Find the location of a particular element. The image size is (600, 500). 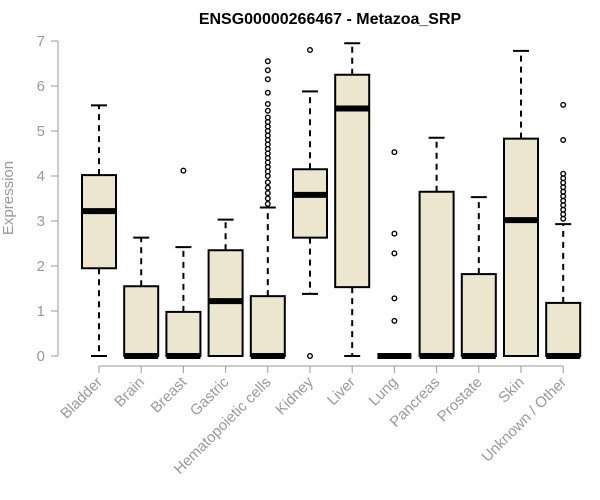

x-tick-label: Breast is located at coordinates (169, 394).